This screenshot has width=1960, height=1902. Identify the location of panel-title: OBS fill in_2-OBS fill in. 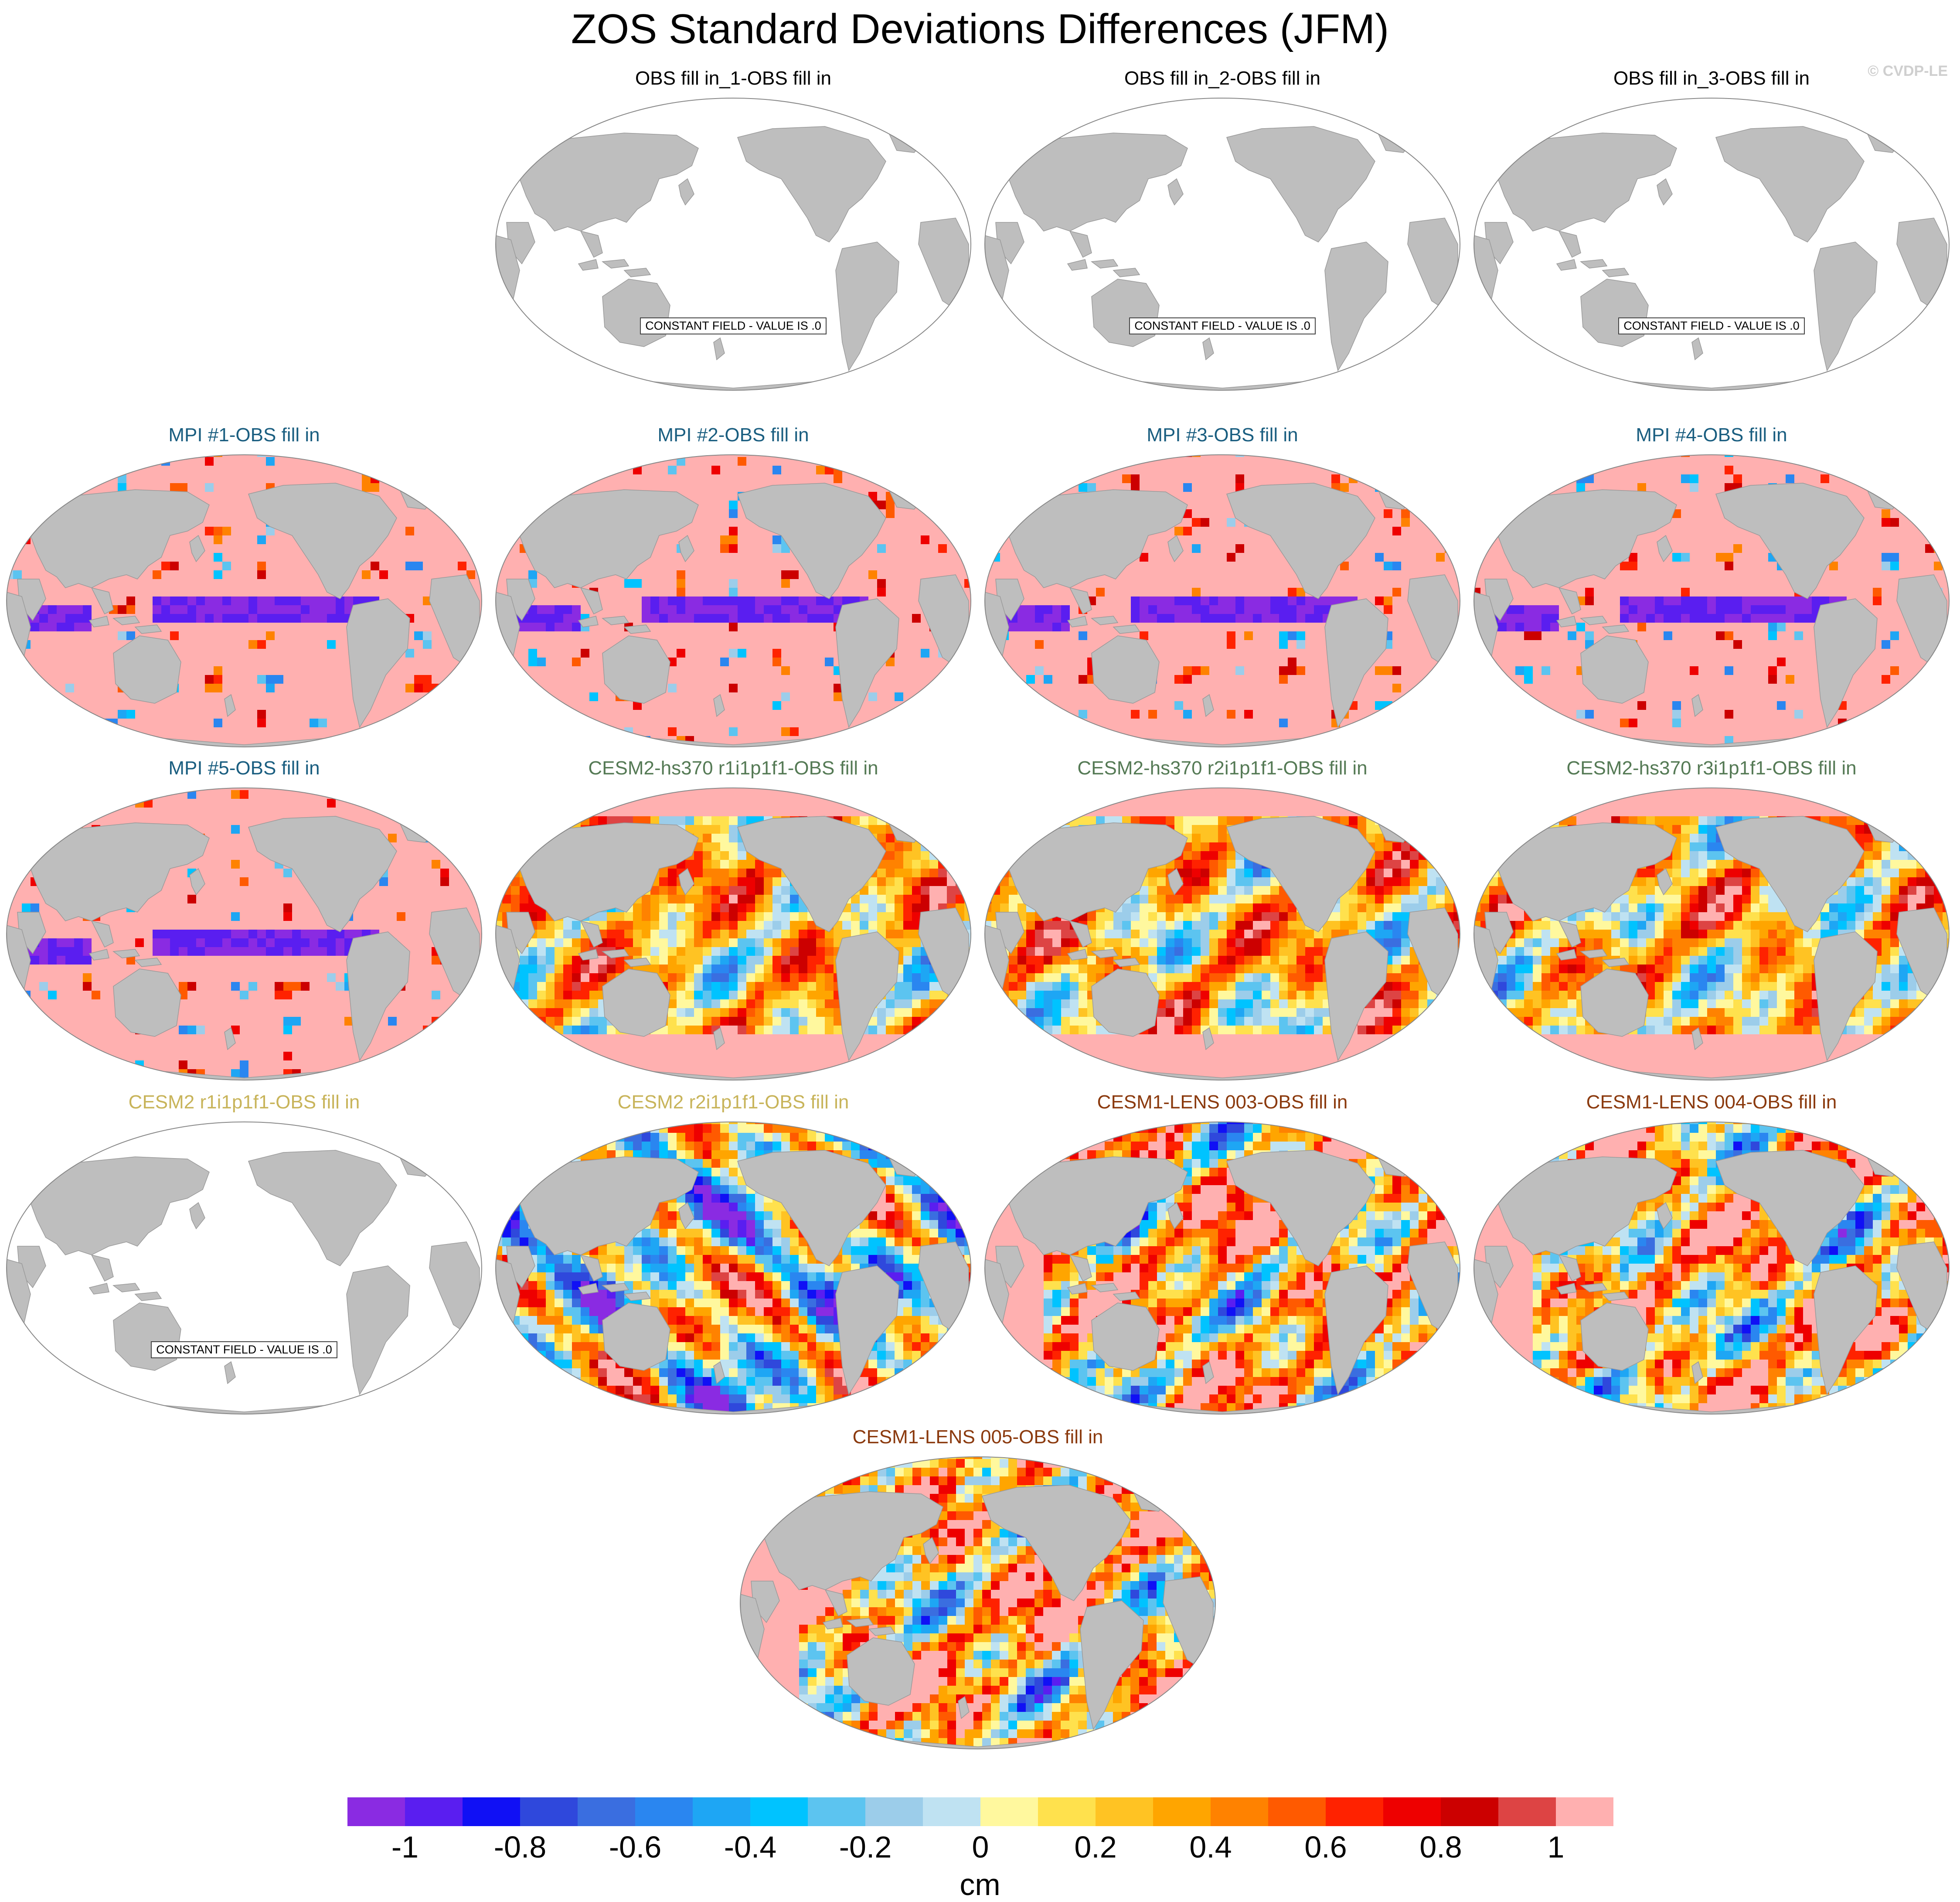
(1222, 78).